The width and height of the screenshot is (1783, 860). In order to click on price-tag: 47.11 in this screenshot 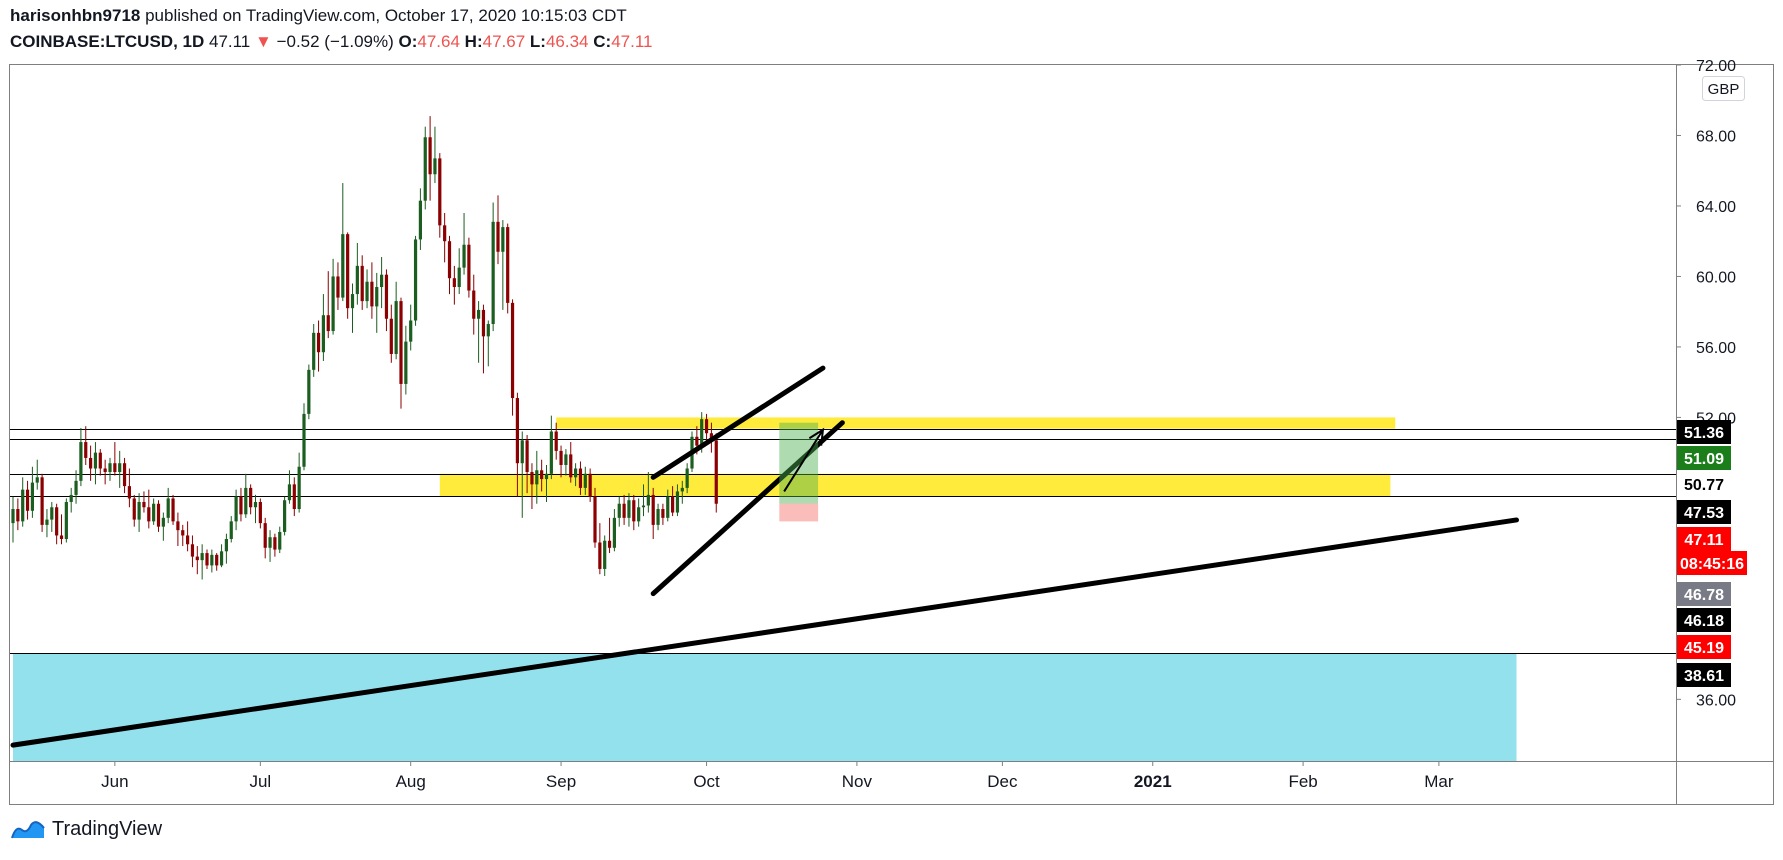, I will do `click(1704, 539)`.